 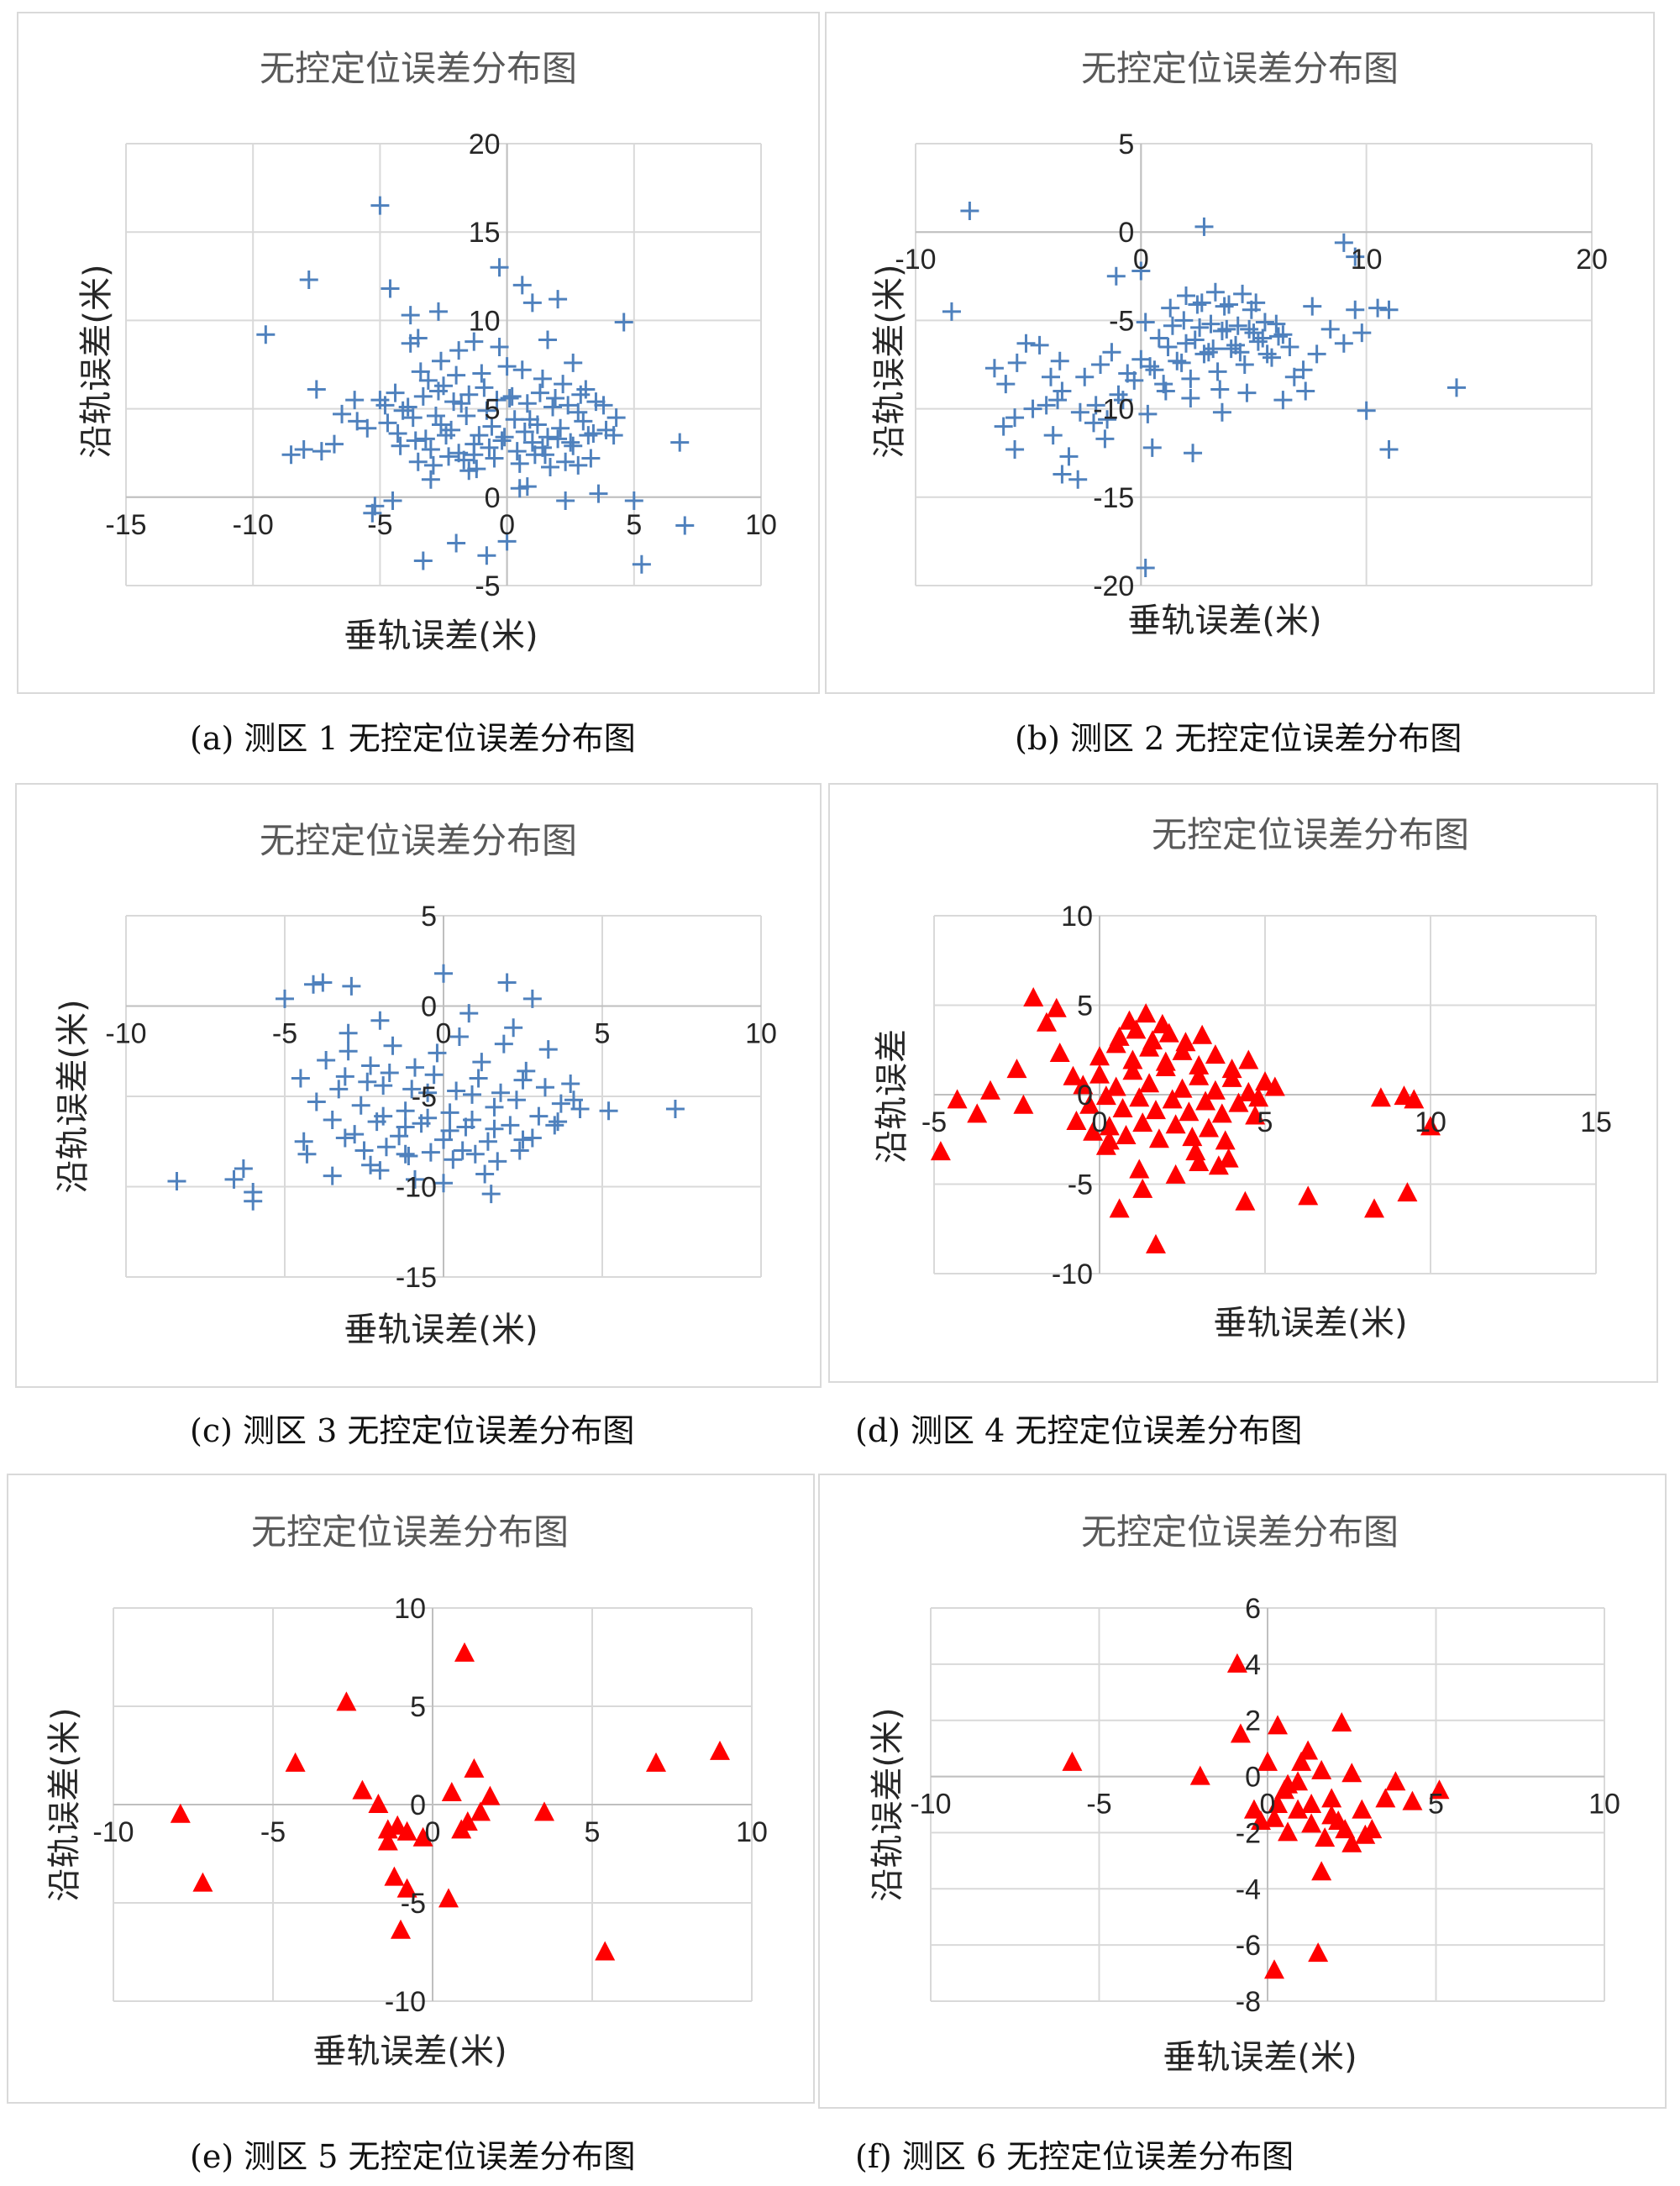 I want to click on chart-frame-a, so click(x=418, y=353).